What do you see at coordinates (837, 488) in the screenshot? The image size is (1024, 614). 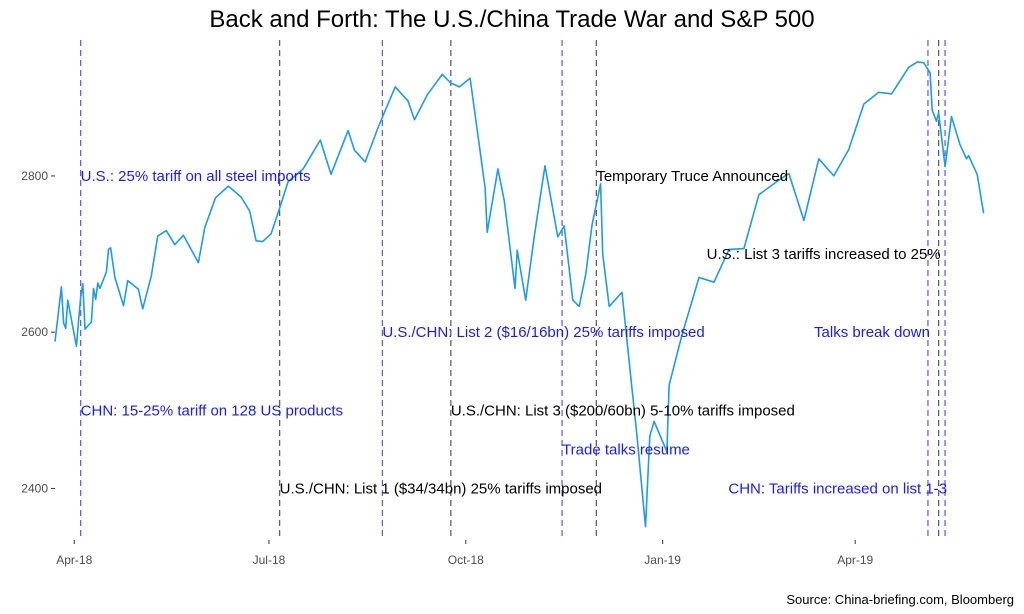 I see `annotation-label-10: CHN: Tariffs increased on list 1-3` at bounding box center [837, 488].